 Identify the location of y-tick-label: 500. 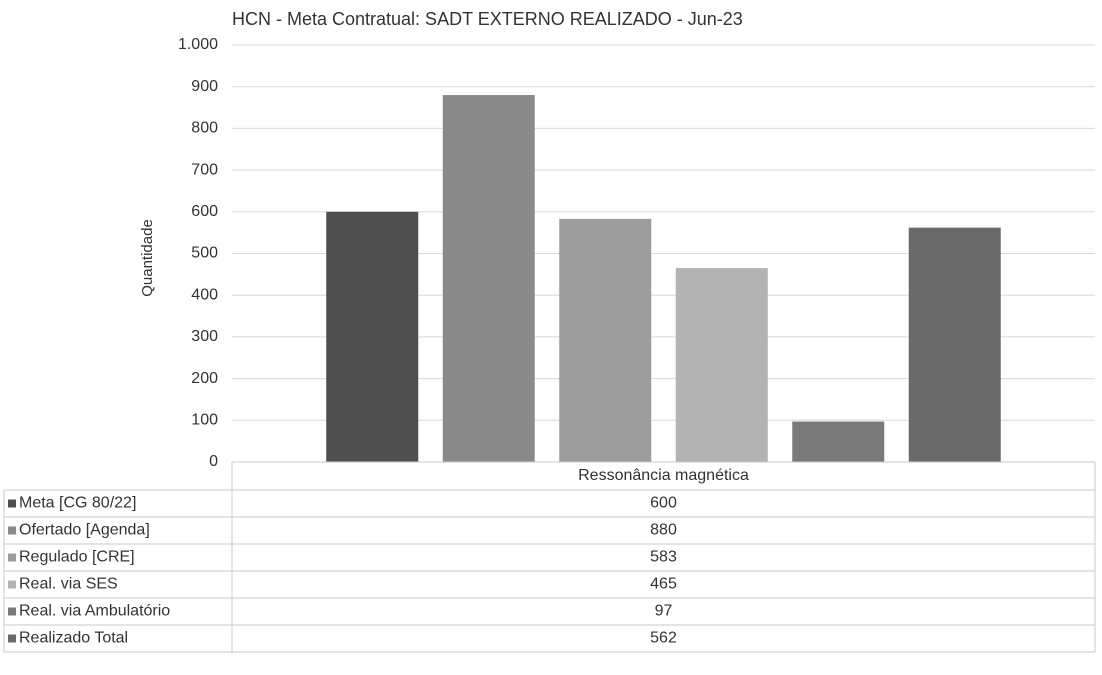
(204, 253).